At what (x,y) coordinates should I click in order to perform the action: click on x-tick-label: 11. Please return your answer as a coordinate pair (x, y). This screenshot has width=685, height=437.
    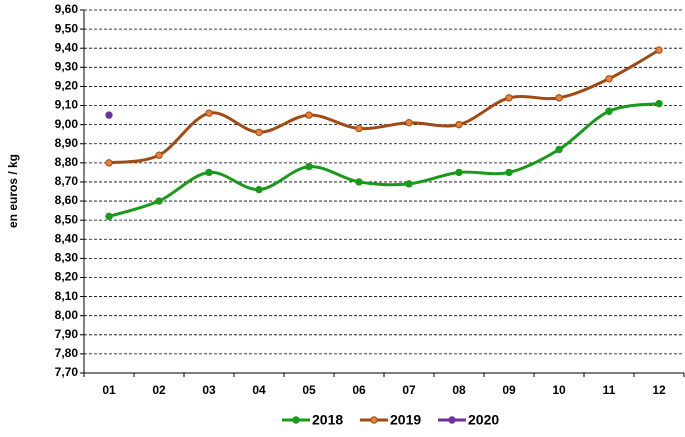
    Looking at the image, I should click on (609, 390).